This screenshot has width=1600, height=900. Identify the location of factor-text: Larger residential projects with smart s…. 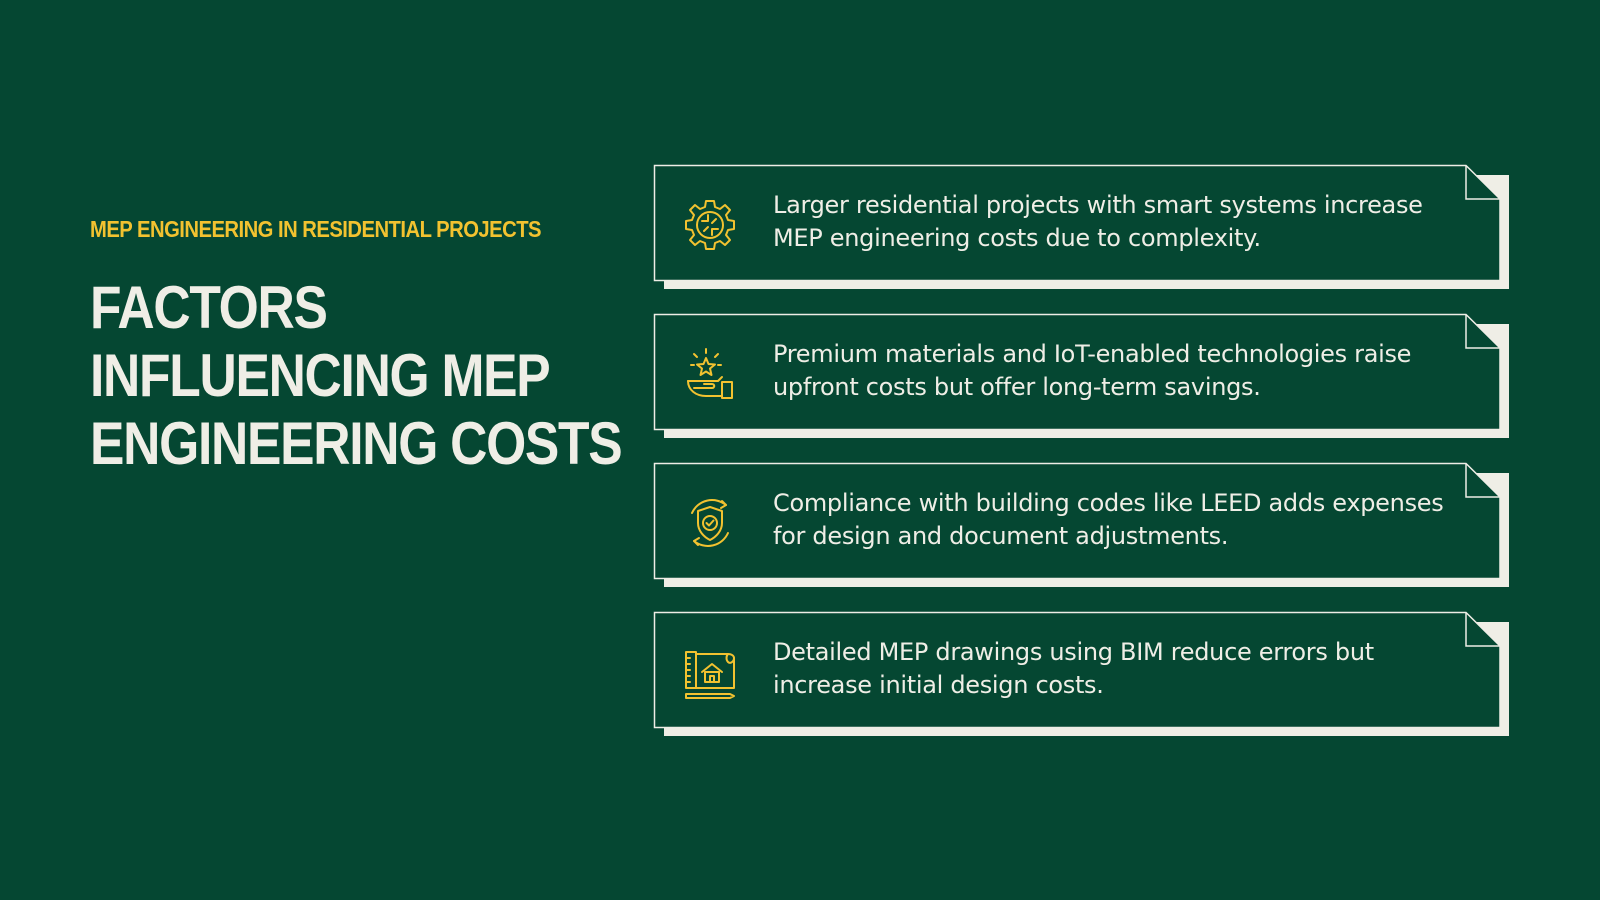
(1098, 221).